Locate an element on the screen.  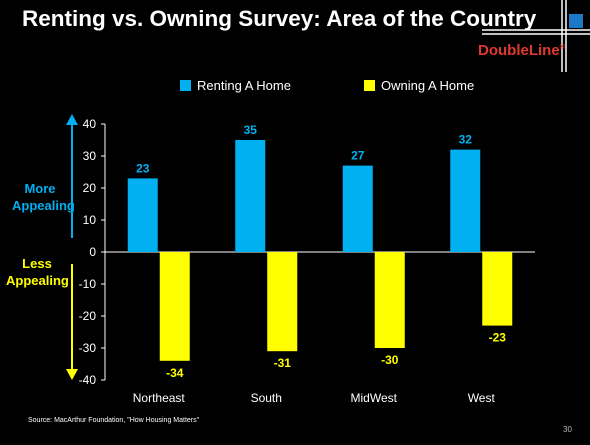
page-number: 30 is located at coordinates (567, 429).